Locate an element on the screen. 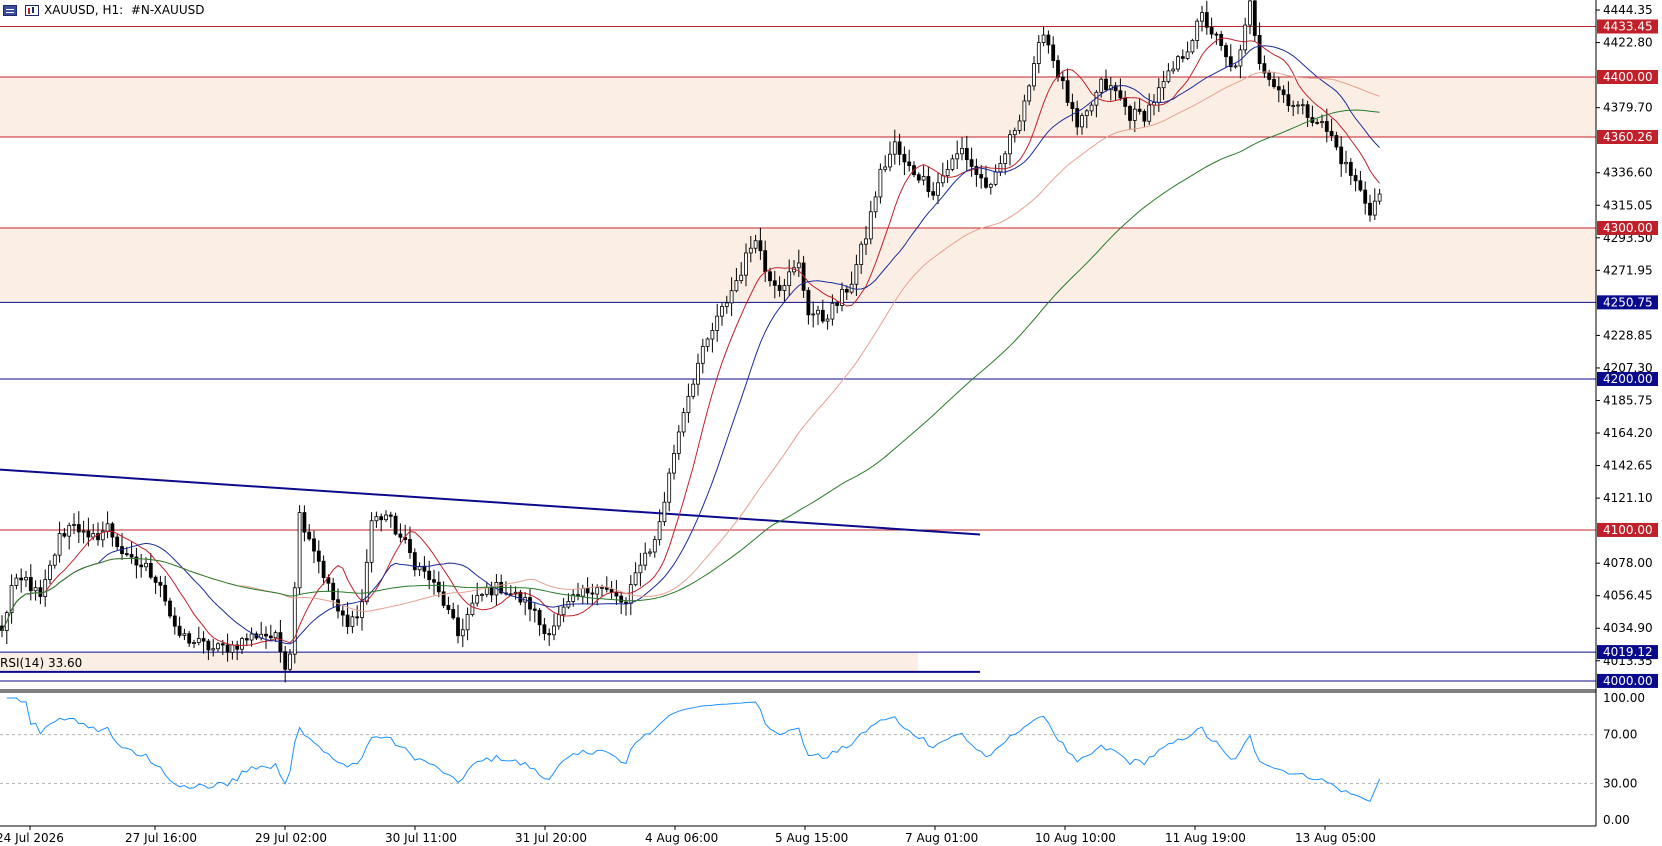  level-tag-label: 4019.12 is located at coordinates (1628, 652).